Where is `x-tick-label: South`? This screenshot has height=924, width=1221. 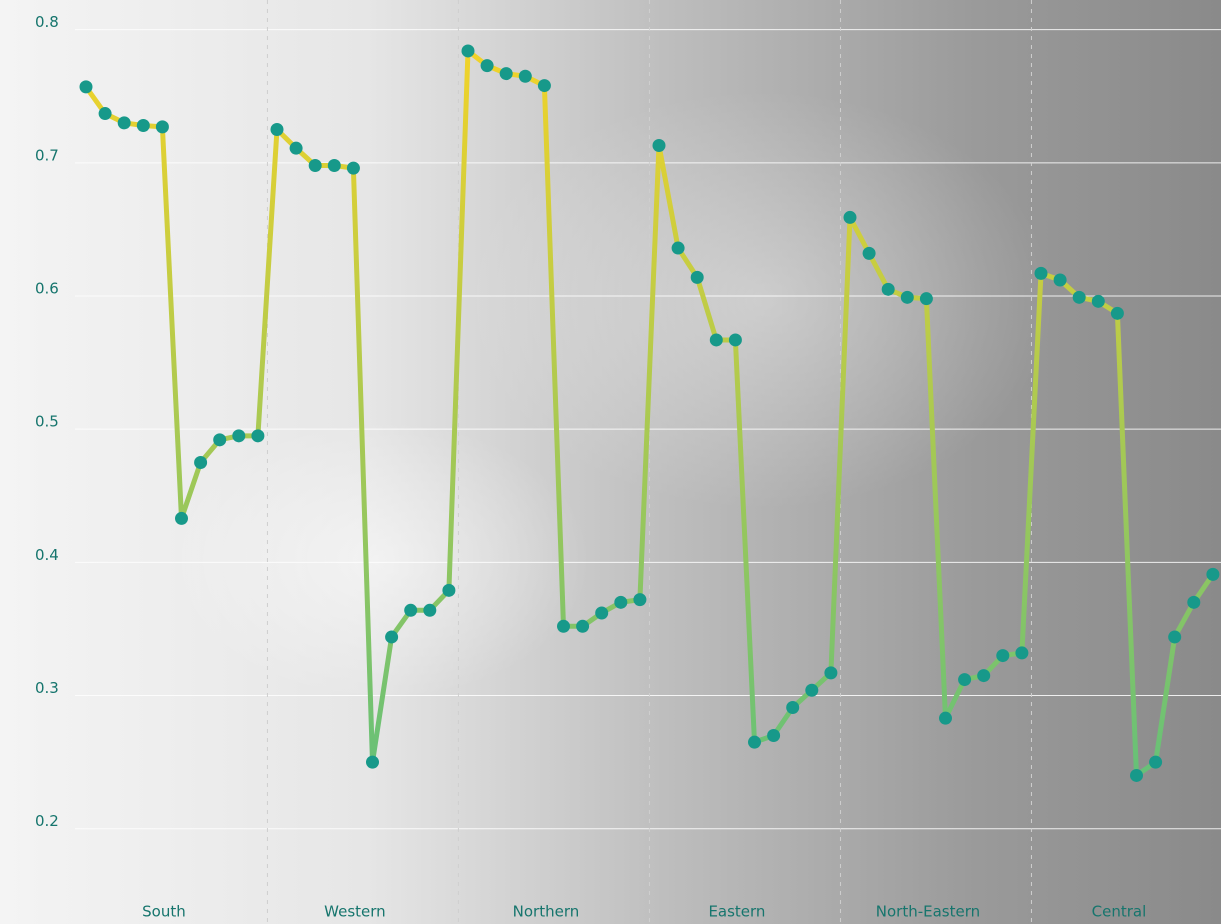 x-tick-label: South is located at coordinates (164, 912).